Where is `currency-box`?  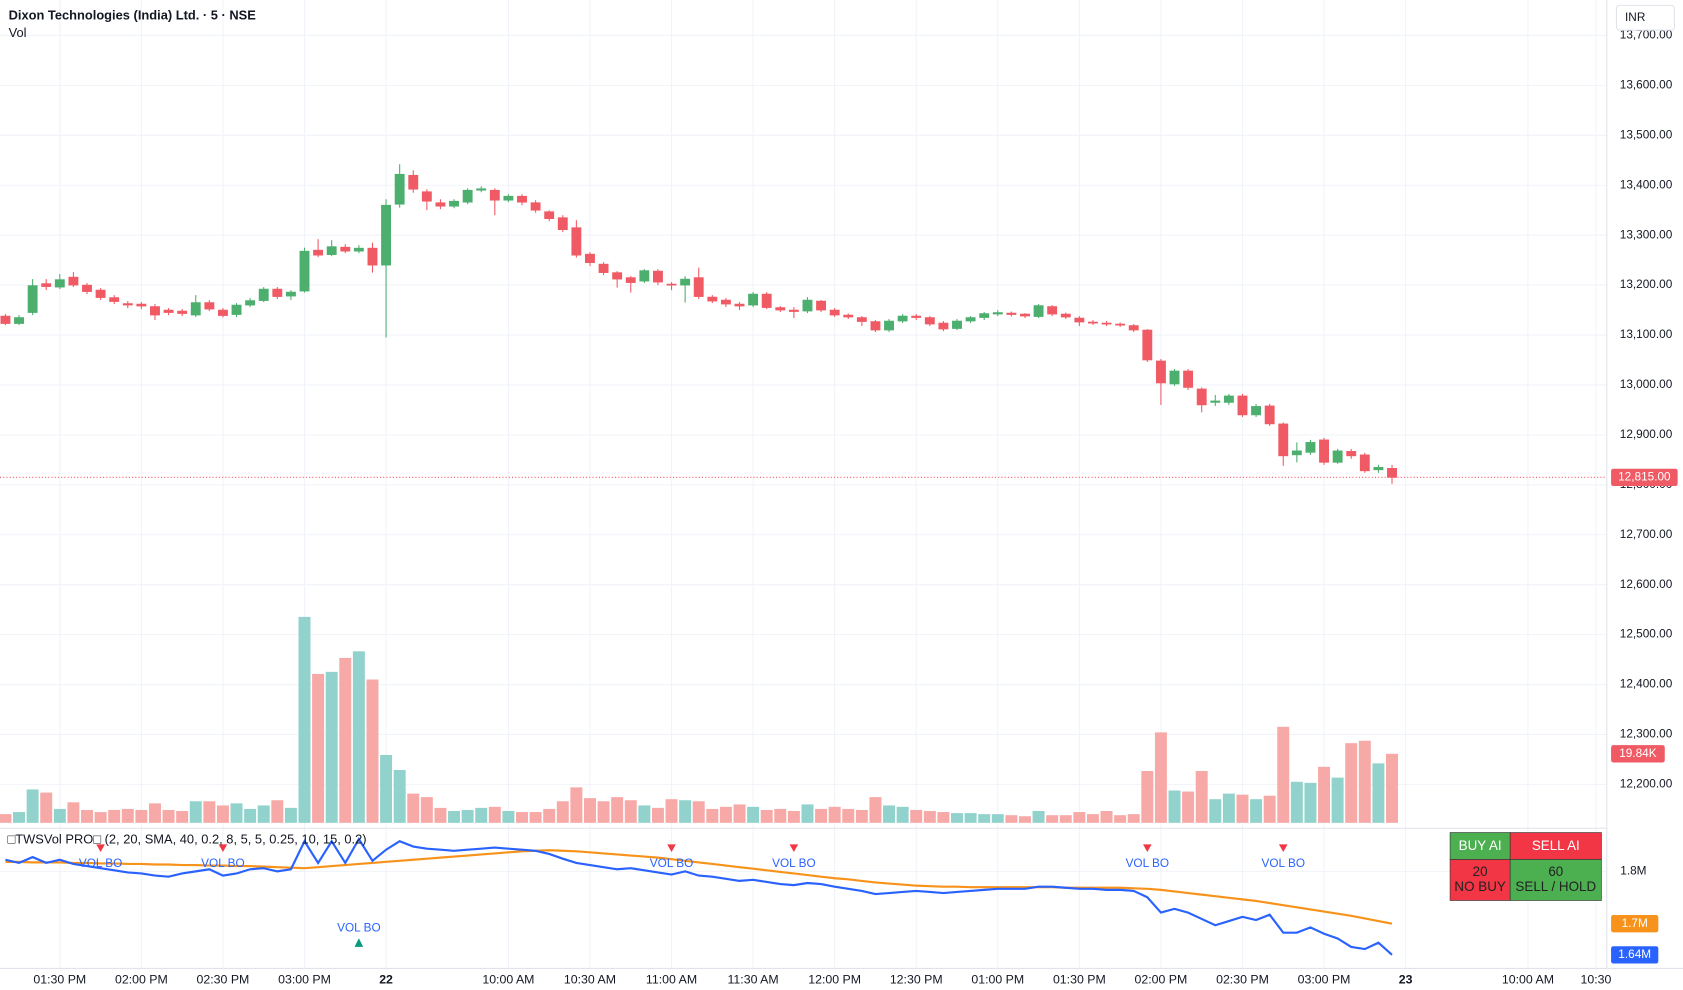 currency-box is located at coordinates (1645, 17).